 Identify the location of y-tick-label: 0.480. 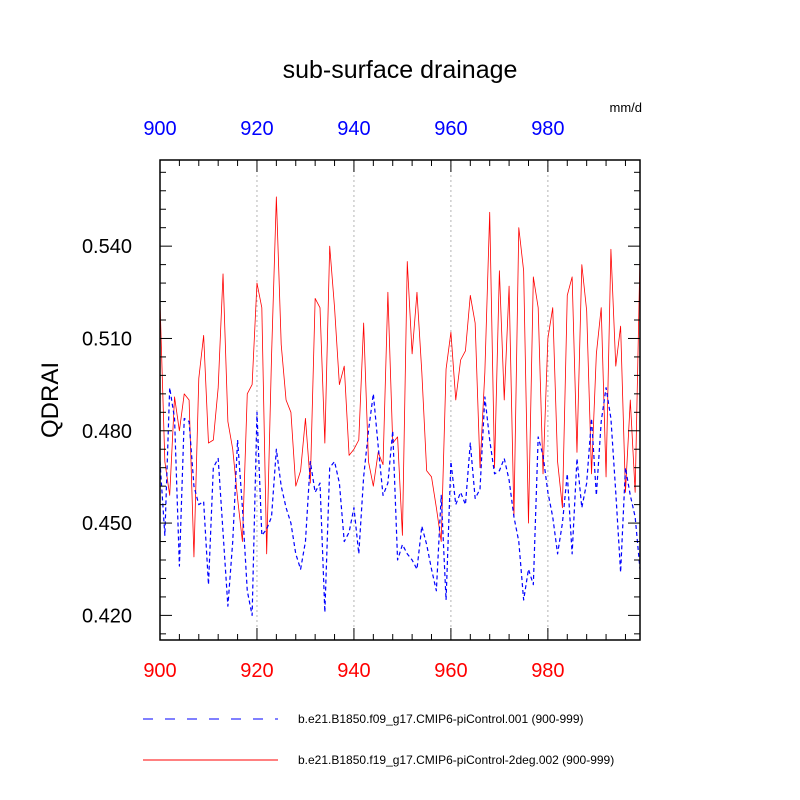
(107, 432).